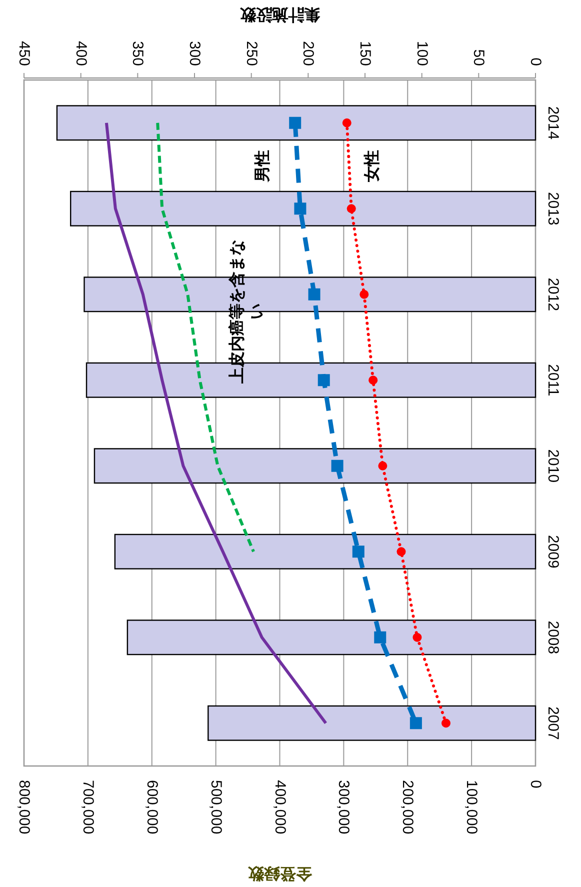  Describe the element at coordinates (280, 15) in the screenshot. I see `x2-axis-title: 集計施設数` at that location.